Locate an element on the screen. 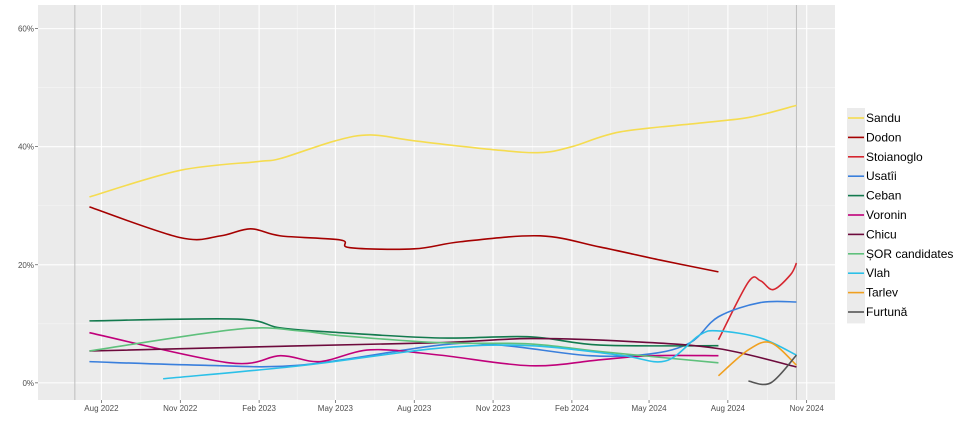  series-line--or-candidates is located at coordinates (404, 345).